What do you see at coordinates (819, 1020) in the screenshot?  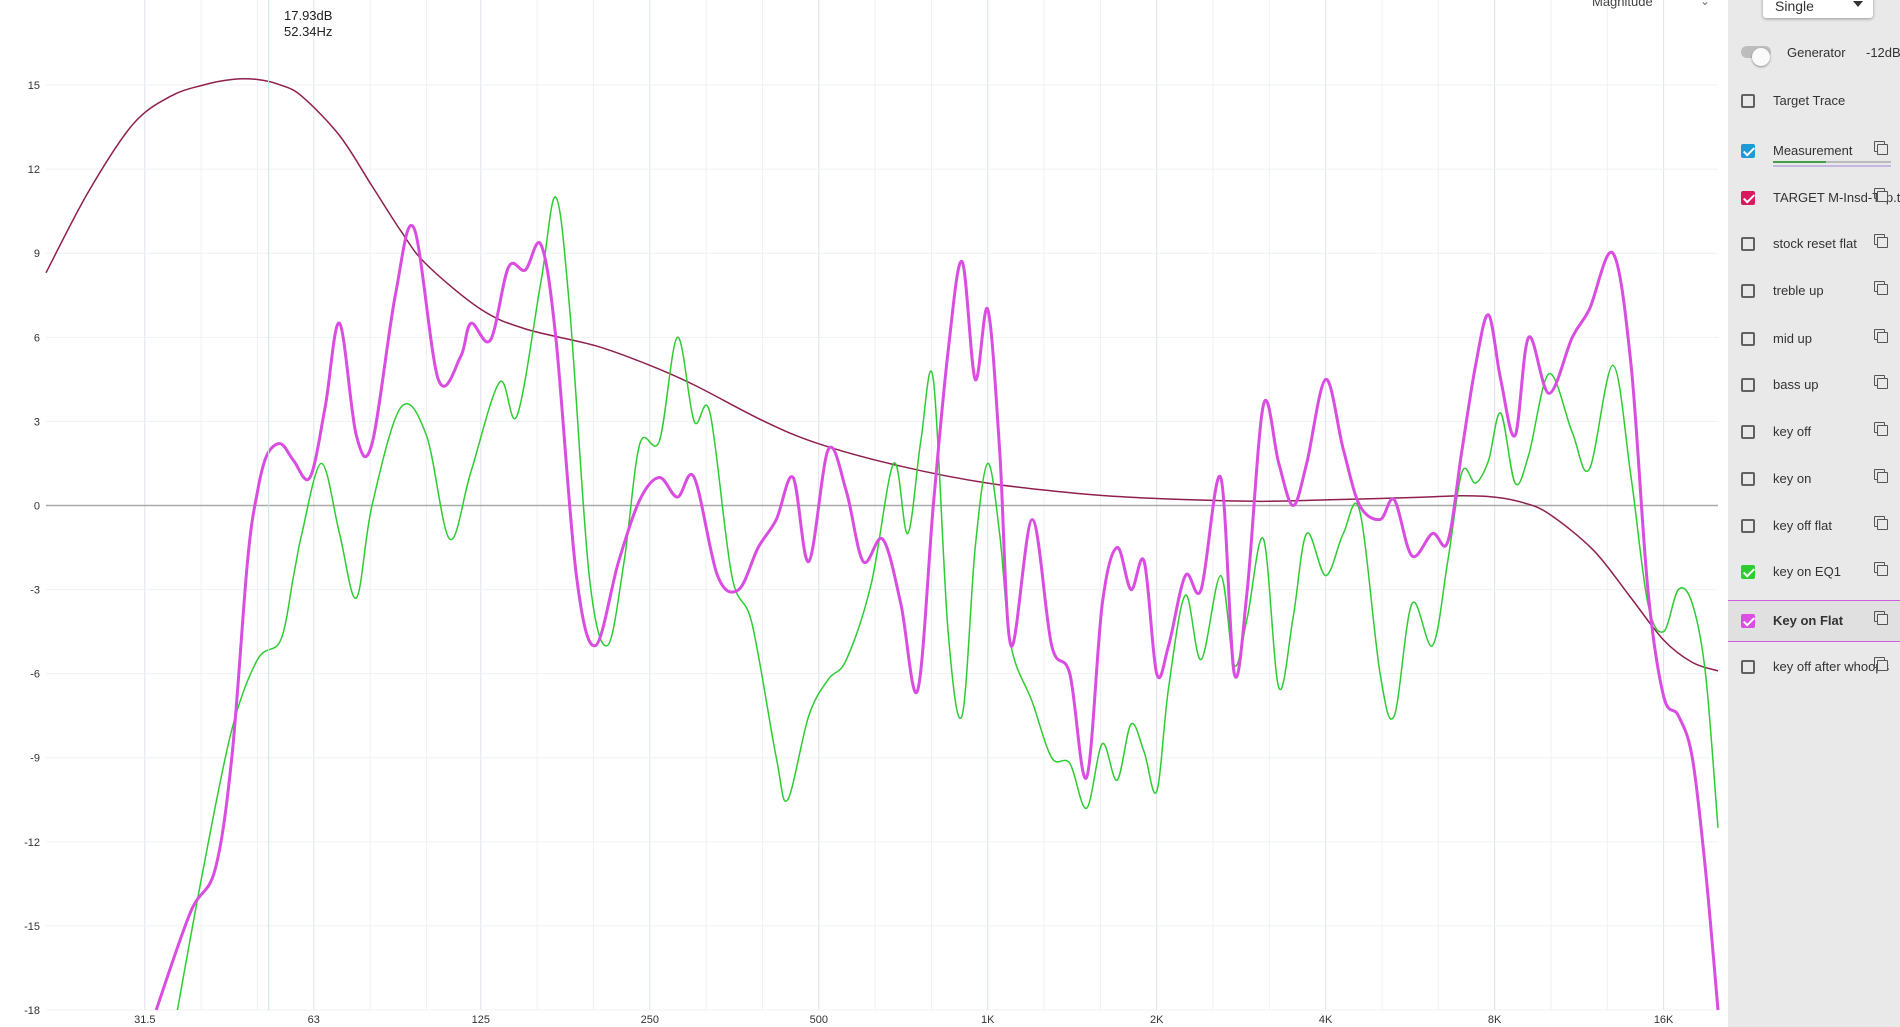 I see `x-tick-label: 500` at bounding box center [819, 1020].